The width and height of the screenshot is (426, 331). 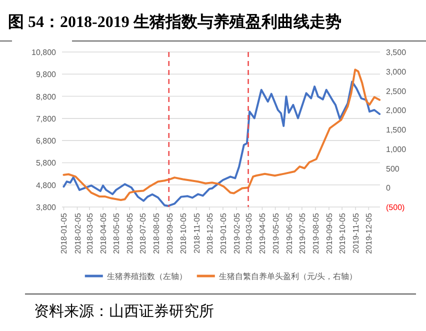 What do you see at coordinates (170, 233) in the screenshot?
I see `x-tick-label: 2018-09-05` at bounding box center [170, 233].